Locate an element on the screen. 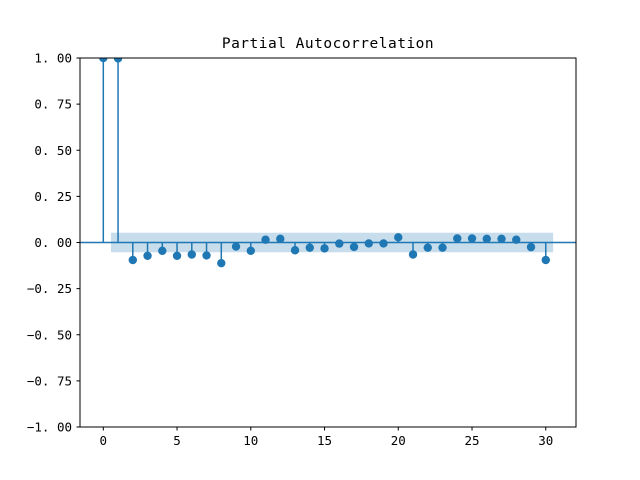 This screenshot has height=480, width=640. y-tick-label-5: −0. 25 is located at coordinates (49, 288).